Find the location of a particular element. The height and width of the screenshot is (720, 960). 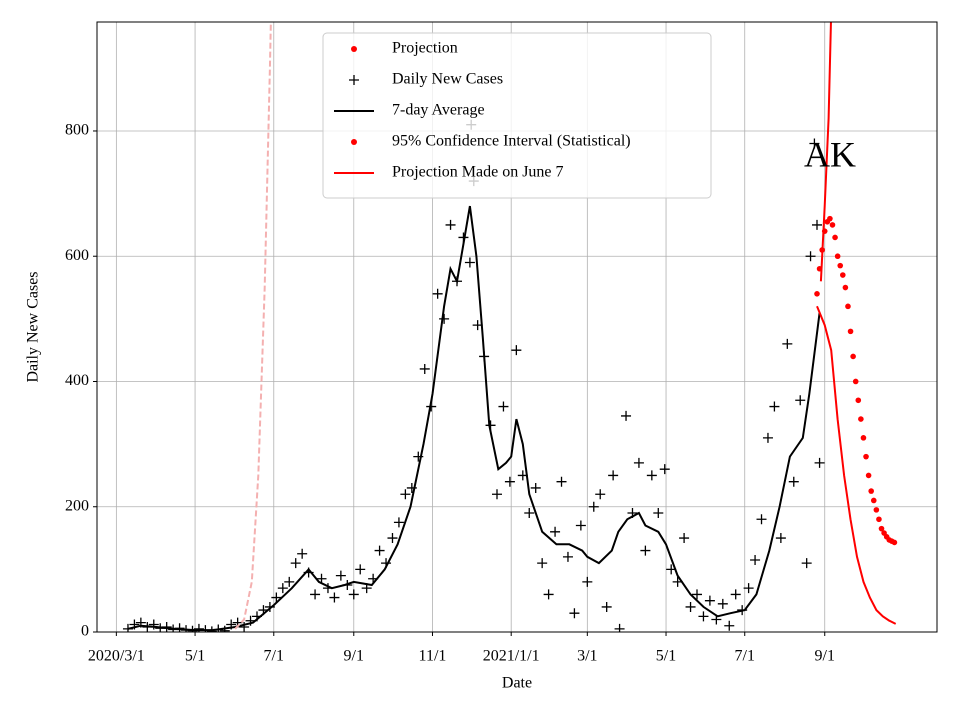

y-axis-label: Daily New Cases is located at coordinates (33, 326).